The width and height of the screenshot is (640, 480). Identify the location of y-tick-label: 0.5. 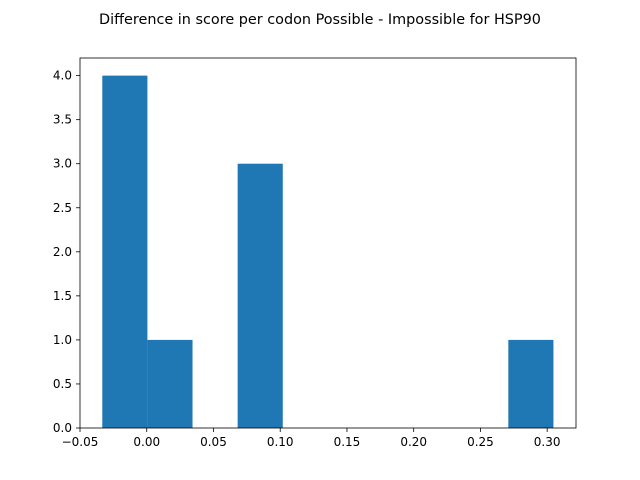
(62, 384).